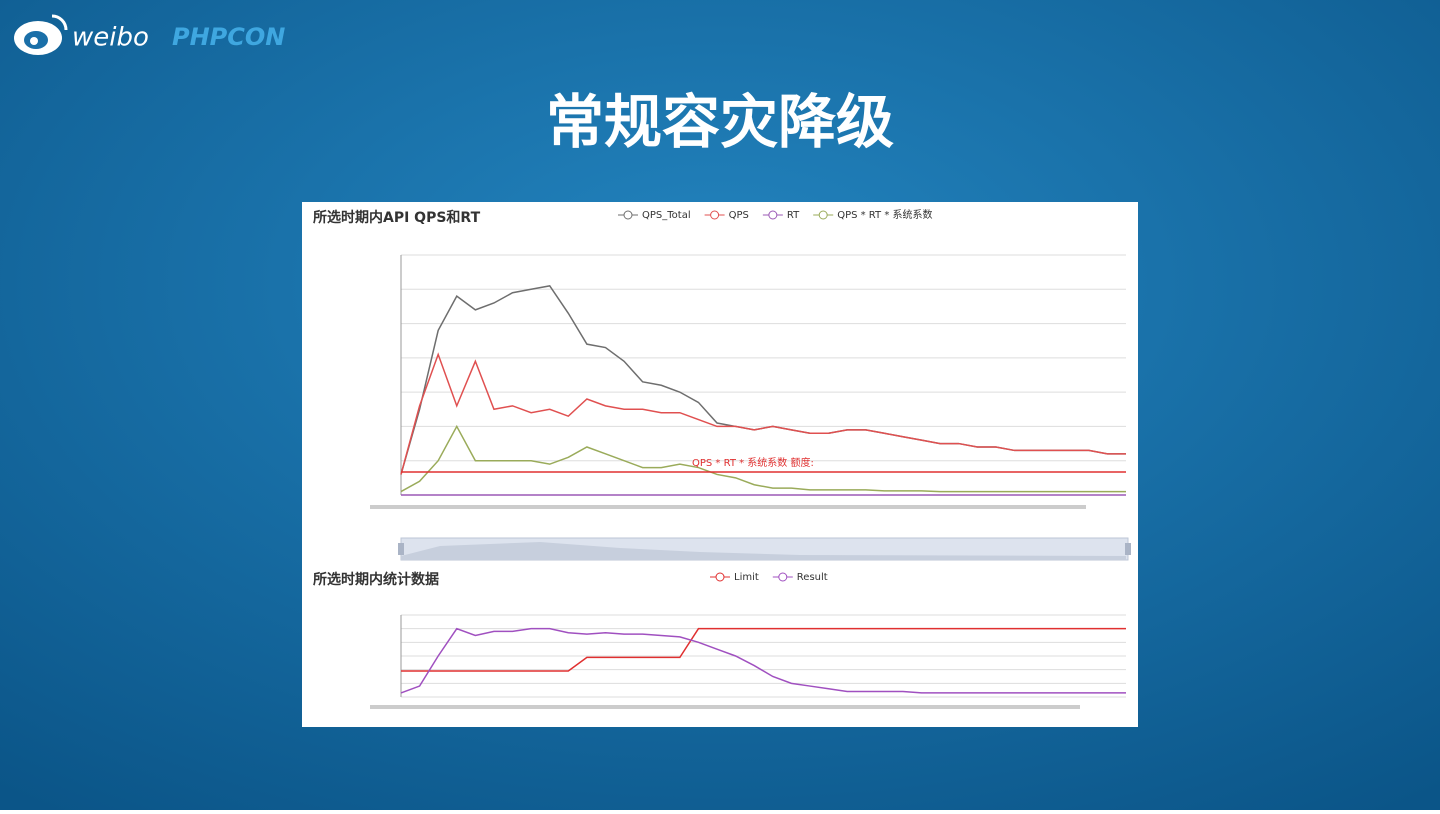  What do you see at coordinates (110, 38) in the screenshot?
I see `brand: weibo` at bounding box center [110, 38].